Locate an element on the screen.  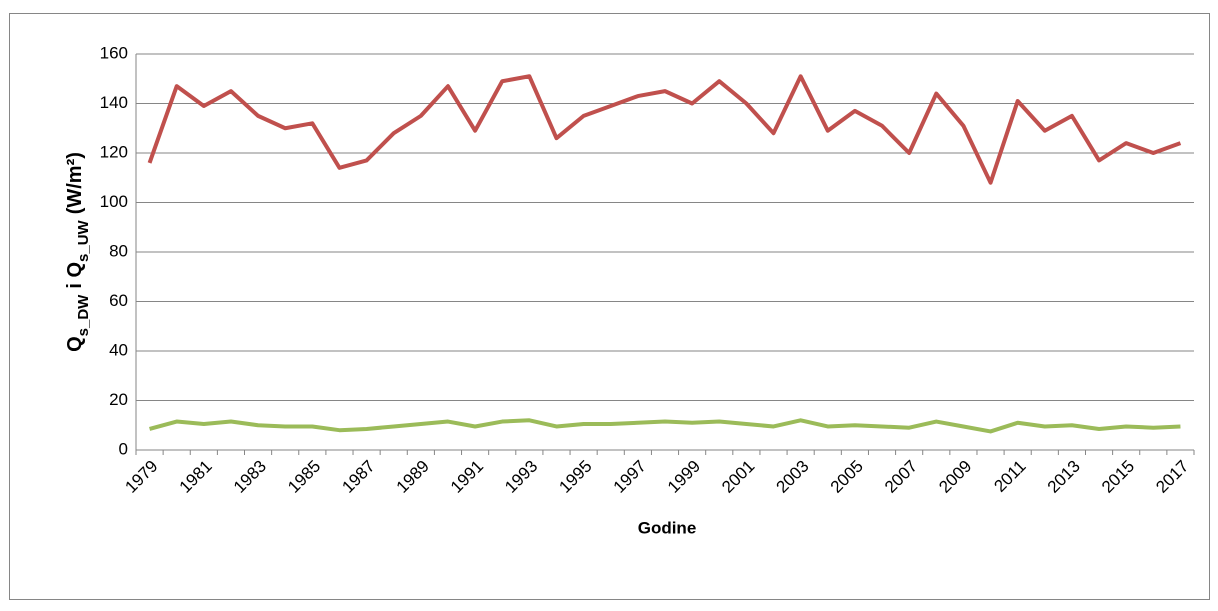
y-tick-label: 120 is located at coordinates (114, 151).